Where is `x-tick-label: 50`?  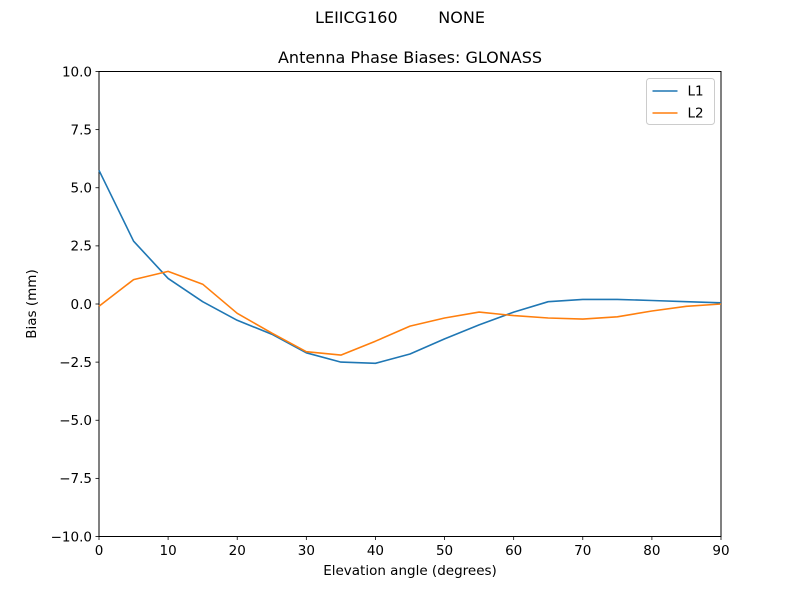
x-tick-label: 50 is located at coordinates (444, 551).